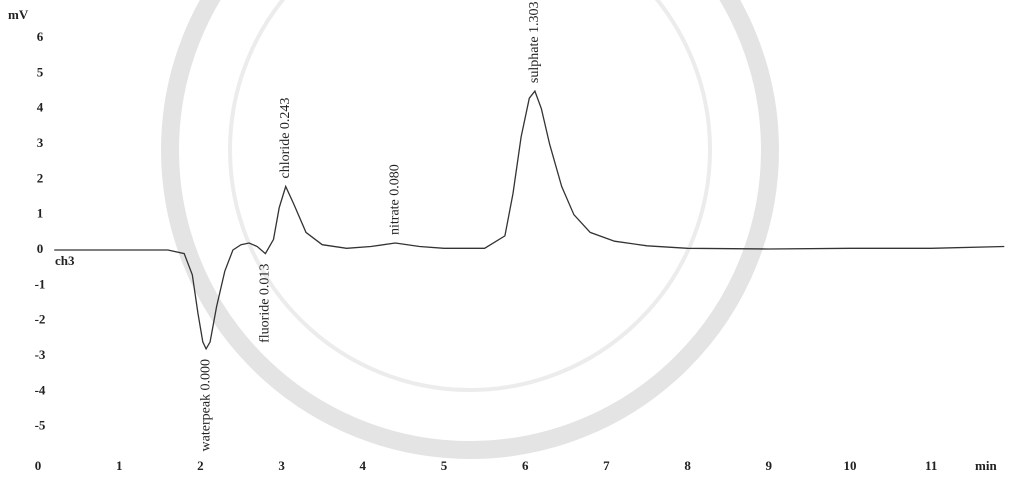 This screenshot has width=1009, height=479. What do you see at coordinates (40, 248) in the screenshot?
I see `y-tick-label: 0` at bounding box center [40, 248].